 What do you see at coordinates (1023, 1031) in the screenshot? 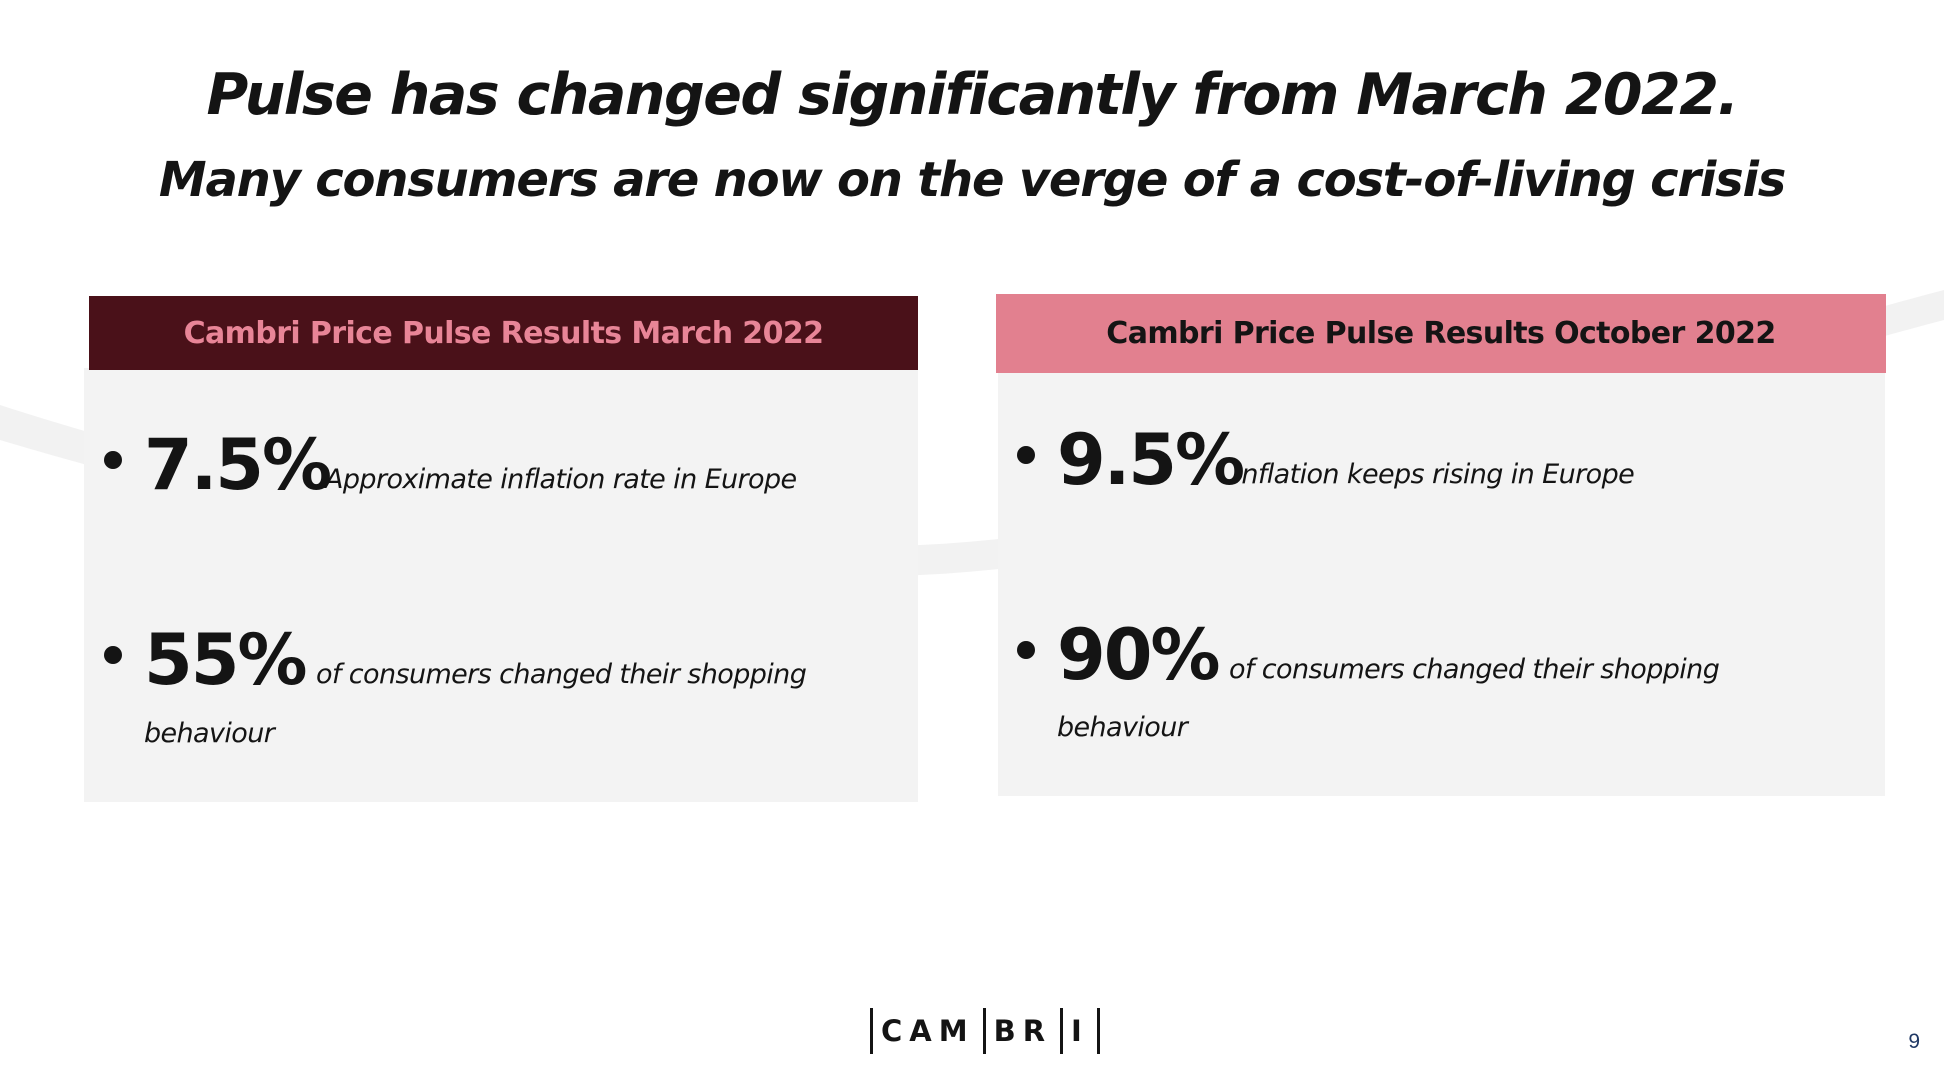
I see `logo-segment: BR` at bounding box center [1023, 1031].